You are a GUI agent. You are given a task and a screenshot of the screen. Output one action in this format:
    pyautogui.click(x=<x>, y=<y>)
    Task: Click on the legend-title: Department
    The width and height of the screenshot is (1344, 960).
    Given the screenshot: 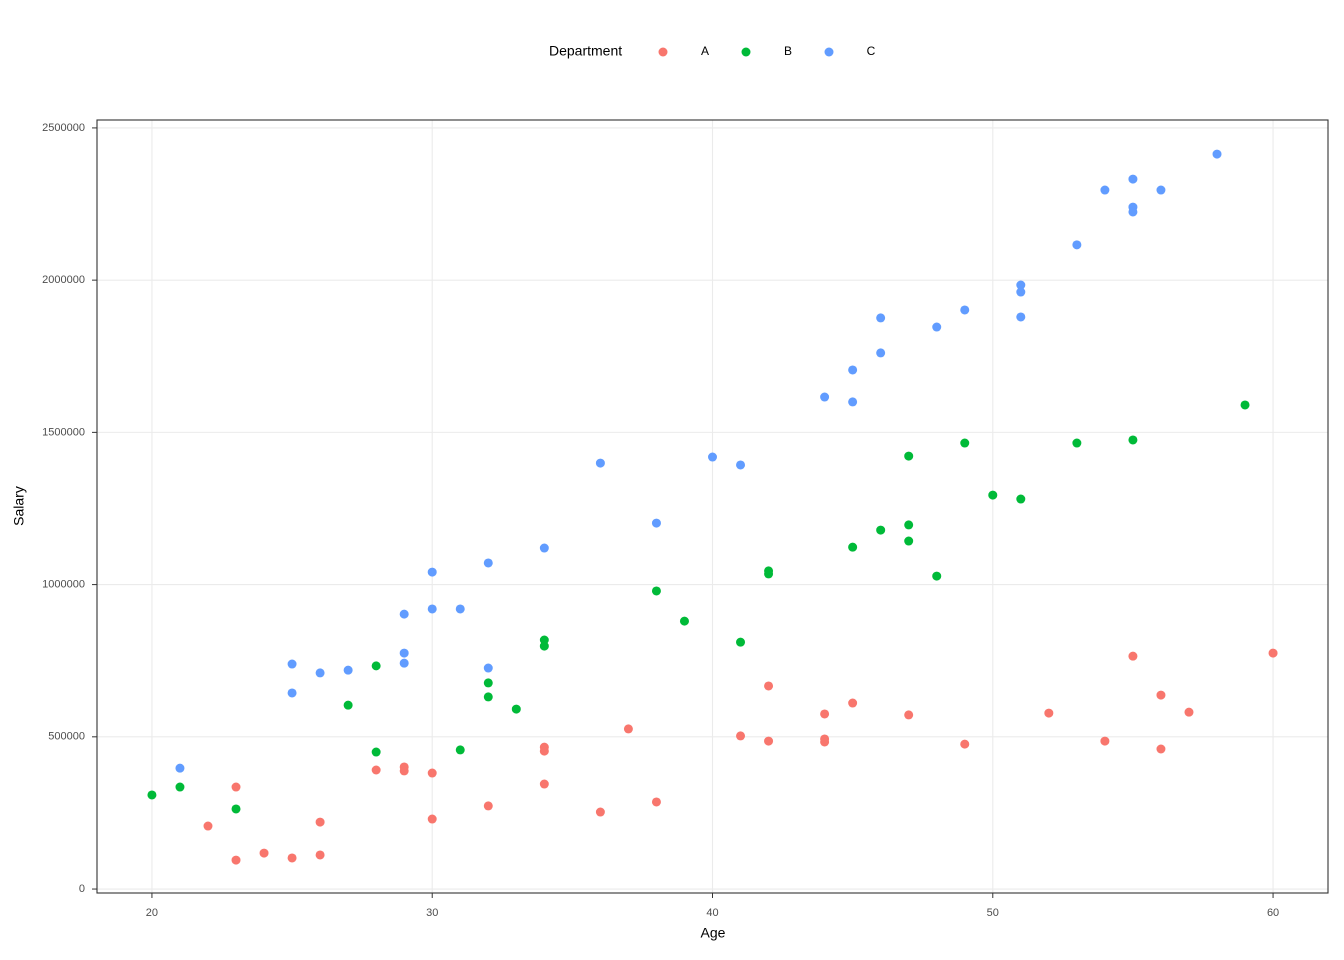 What is the action you would take?
    pyautogui.click(x=585, y=51)
    